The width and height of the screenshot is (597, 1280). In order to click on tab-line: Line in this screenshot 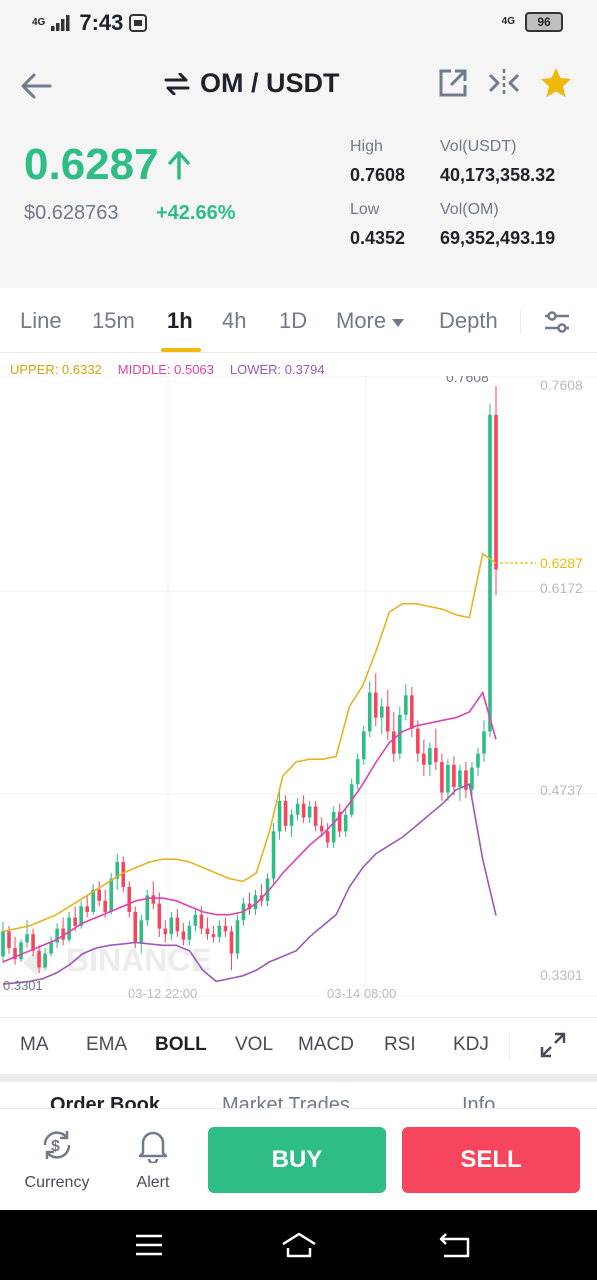, I will do `click(41, 320)`.